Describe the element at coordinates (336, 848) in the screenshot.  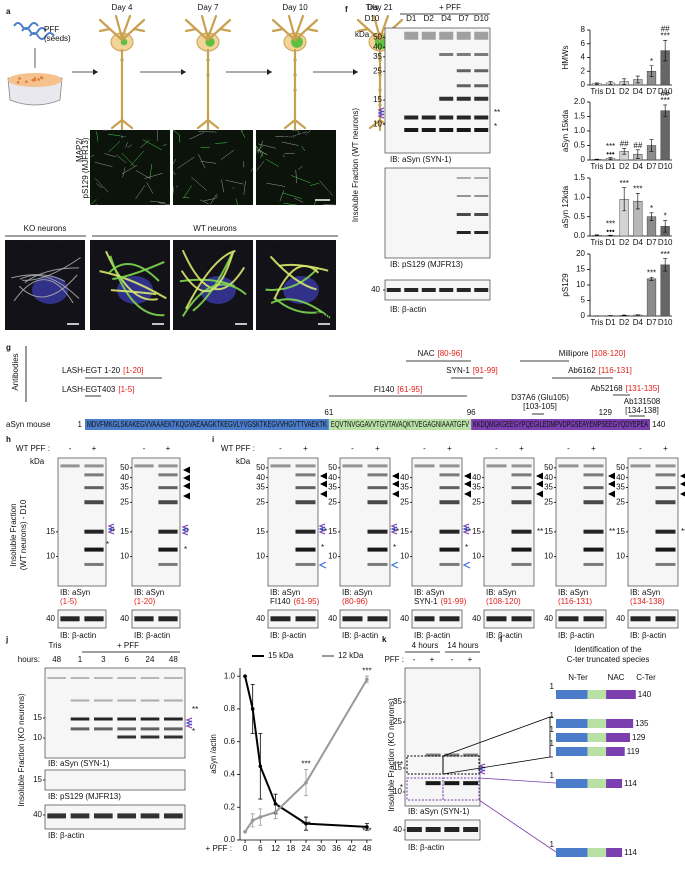
I see `x-tick-label: 36` at that location.